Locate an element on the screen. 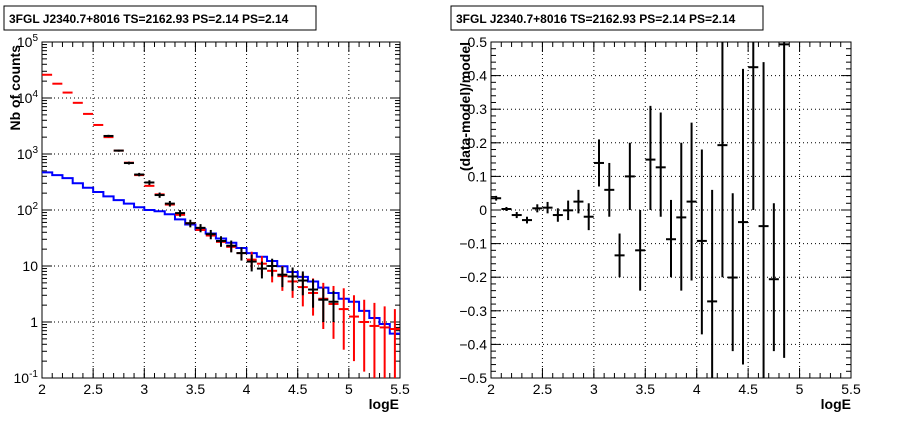 This screenshot has height=421, width=898. y-tick-label: −0.4 is located at coordinates (473, 344).